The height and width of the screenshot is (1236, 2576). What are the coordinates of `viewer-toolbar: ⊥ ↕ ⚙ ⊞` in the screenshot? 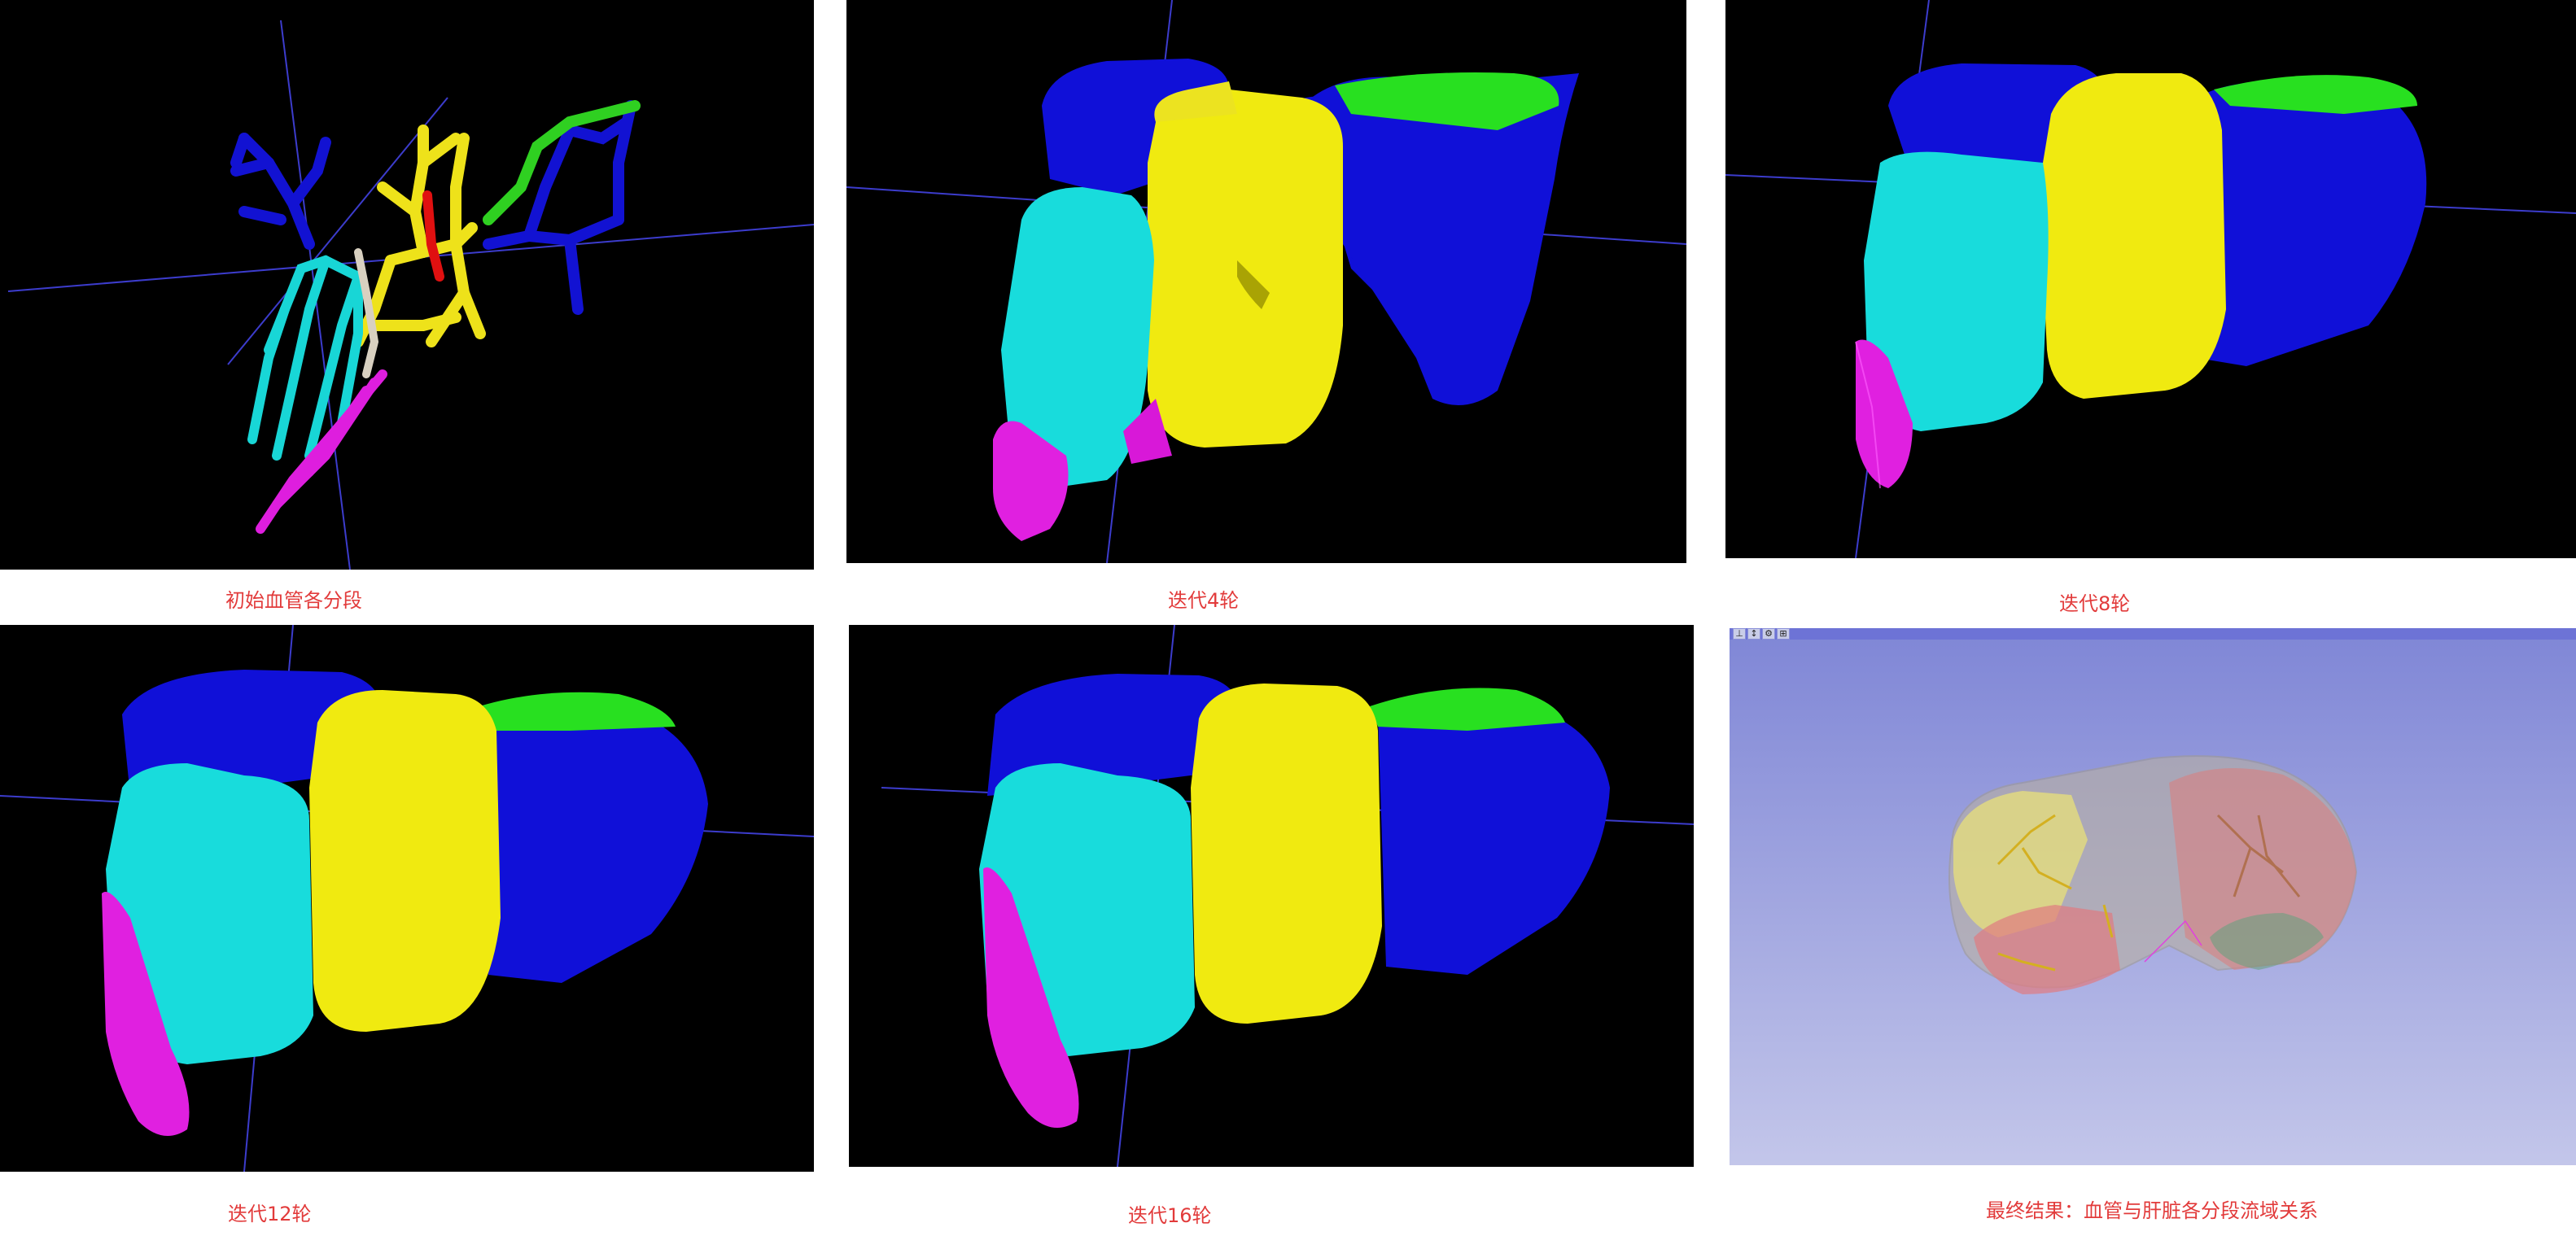 It's located at (2153, 634).